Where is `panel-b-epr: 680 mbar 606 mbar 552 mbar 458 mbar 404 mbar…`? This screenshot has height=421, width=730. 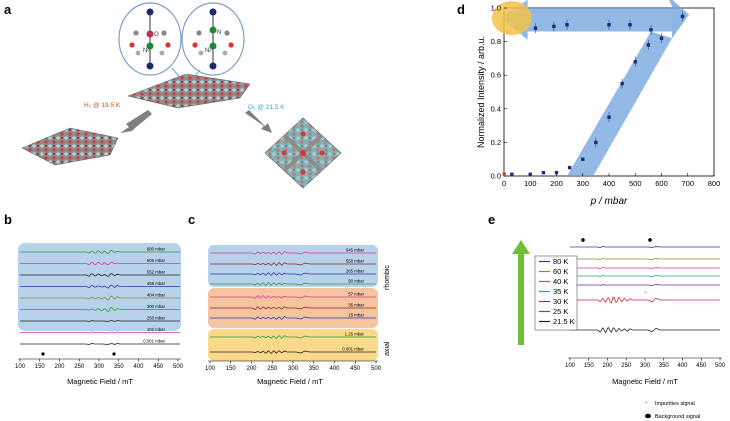 panel-b-epr: 680 mbar 606 mbar 552 mbar 458 mbar 404 mbar… is located at coordinates (99, 314).